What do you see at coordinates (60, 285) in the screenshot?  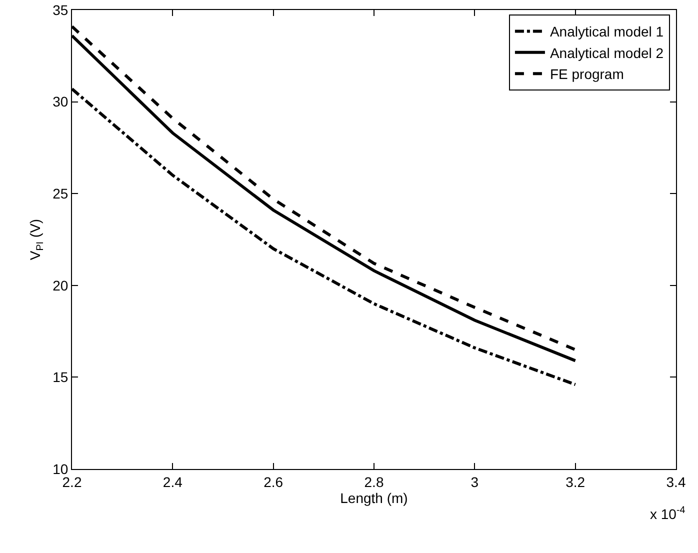 I see `y-tick-label: 20` at bounding box center [60, 285].